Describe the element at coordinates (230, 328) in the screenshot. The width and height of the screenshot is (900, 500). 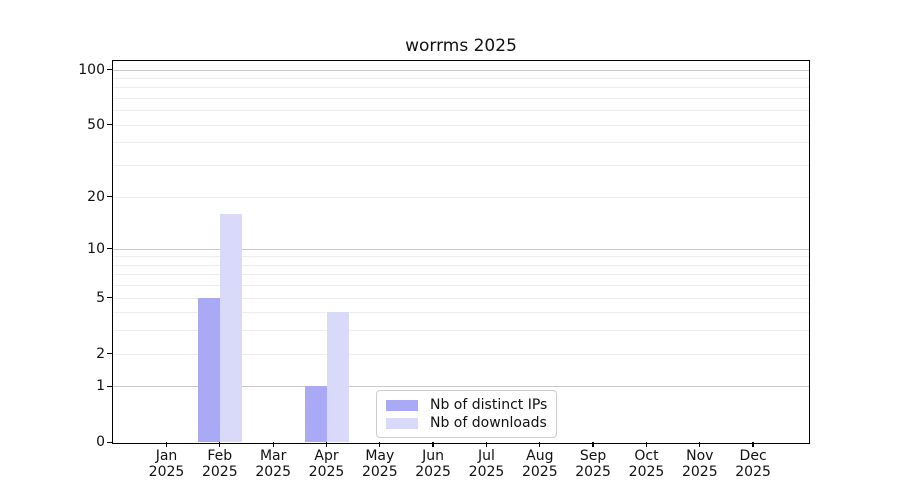
I see `bar-feb-series1` at that location.